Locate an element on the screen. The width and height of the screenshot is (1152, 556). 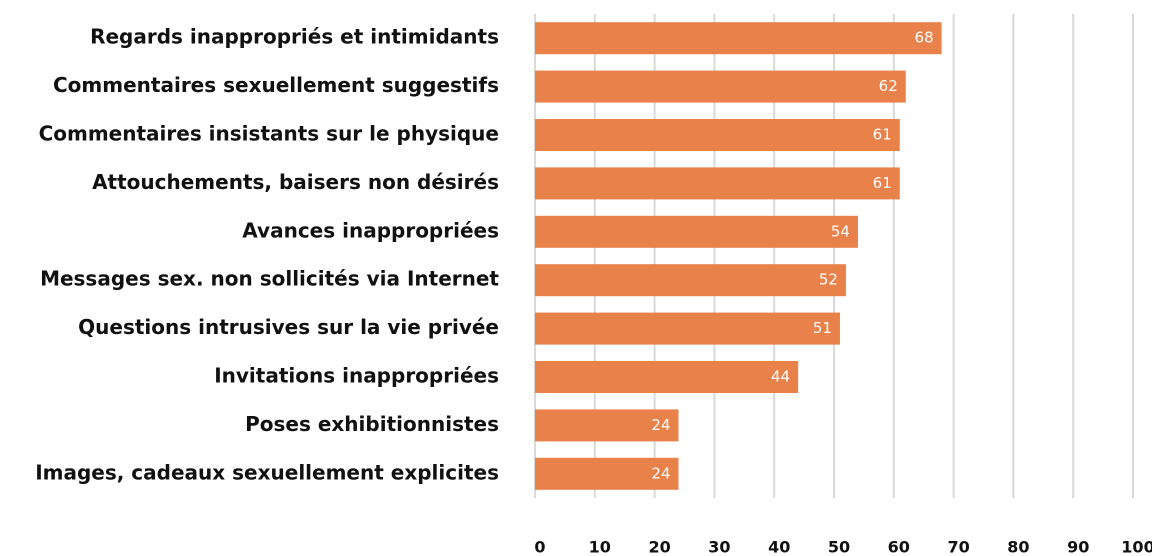
value-label: 51 is located at coordinates (822, 328).